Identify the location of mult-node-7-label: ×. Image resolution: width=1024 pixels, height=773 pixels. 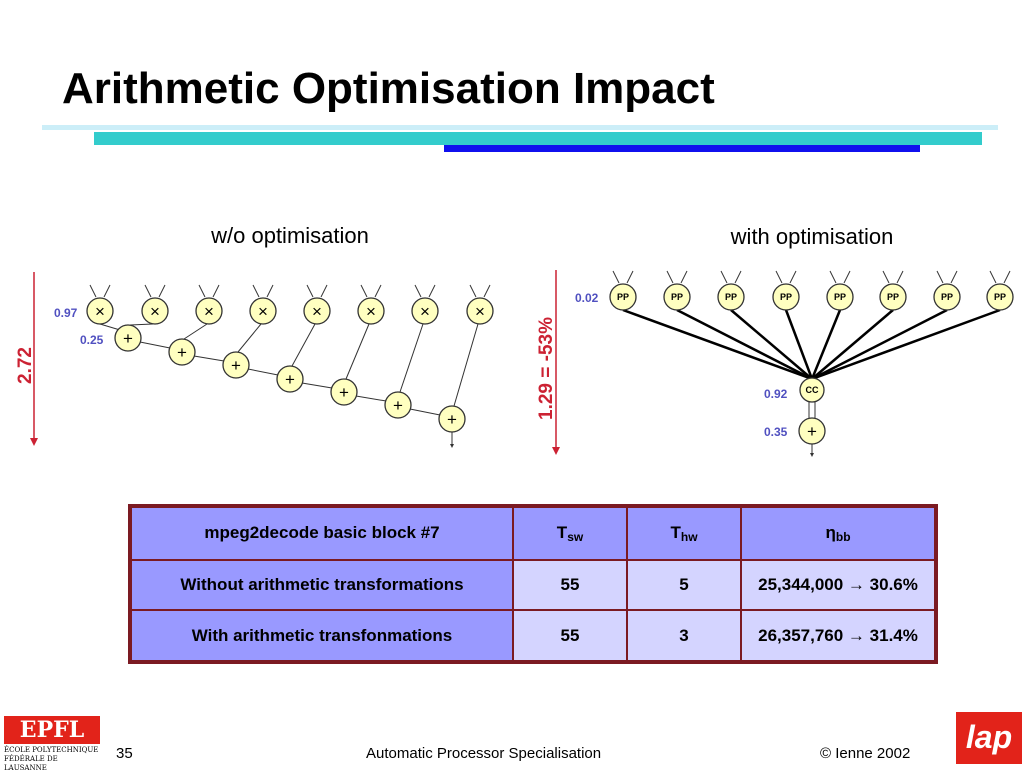
(425, 311).